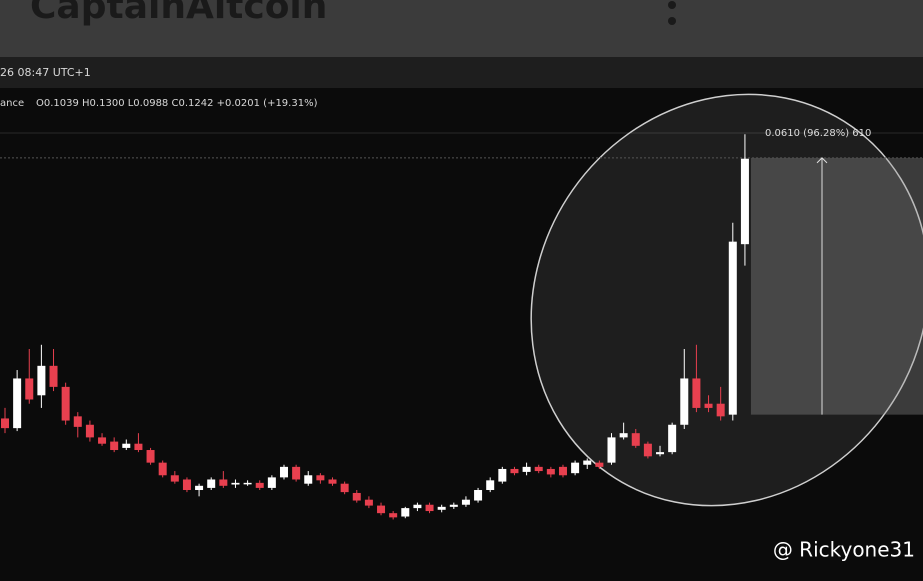 The height and width of the screenshot is (581, 923). What do you see at coordinates (672, 13) in the screenshot?
I see `menu-icon` at bounding box center [672, 13].